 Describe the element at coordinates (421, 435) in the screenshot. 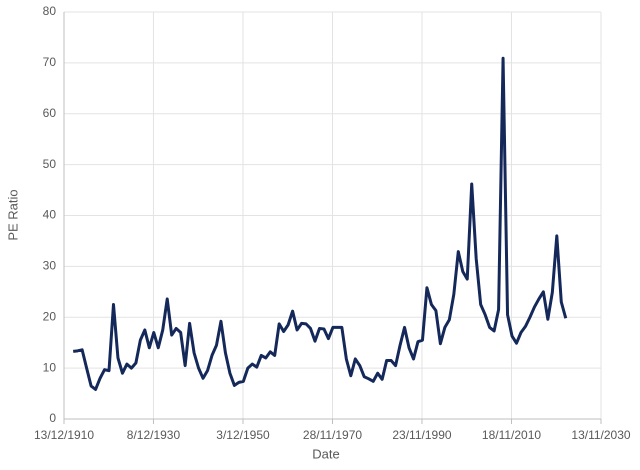

I see `x-tick-label: 23/11/1990` at that location.